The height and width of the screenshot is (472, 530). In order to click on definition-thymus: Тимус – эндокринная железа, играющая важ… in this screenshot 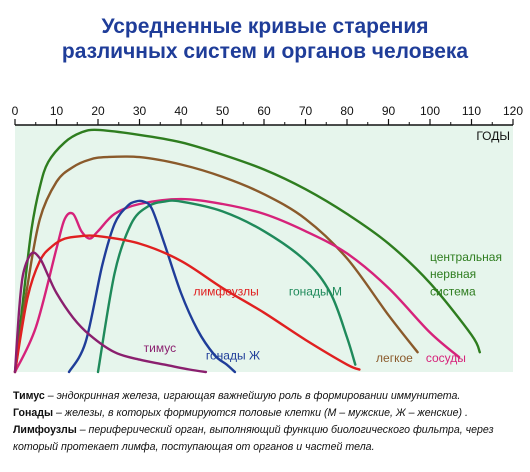, I will do `click(269, 396)`.